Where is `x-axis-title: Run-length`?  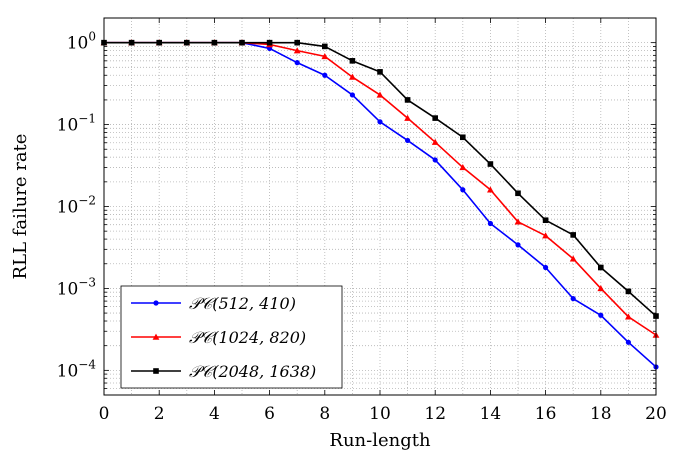 x-axis-title: Run-length is located at coordinates (380, 440).